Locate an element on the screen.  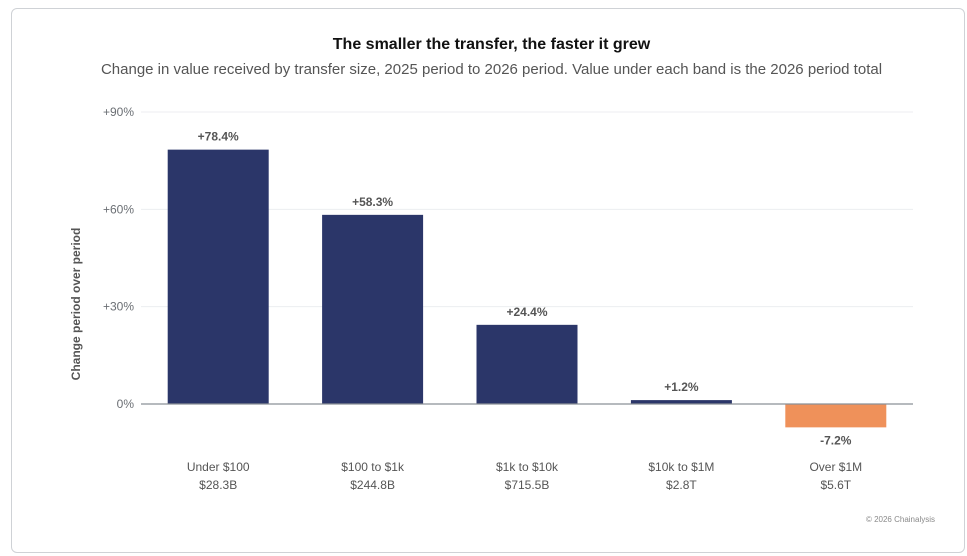
x-tick-label: $1k to $10k is located at coordinates (527, 467).